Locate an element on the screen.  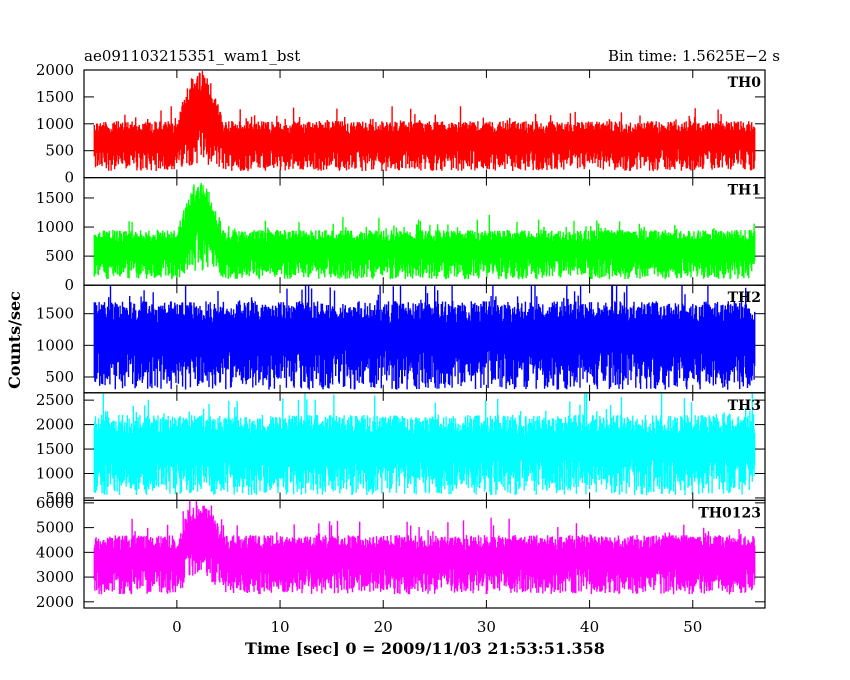
y-tick-label: 4000 is located at coordinates (55, 552).